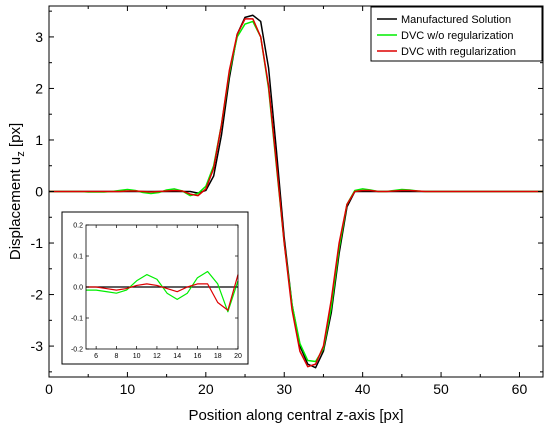  Describe the element at coordinates (96, 356) in the screenshot. I see `inset-x-tick-label: 6` at that location.